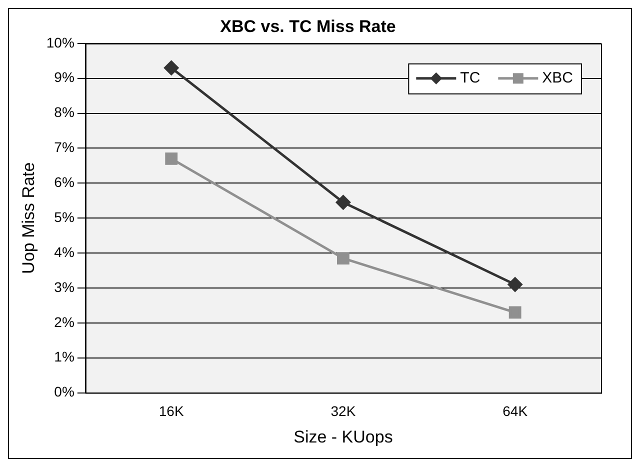 The height and width of the screenshot is (467, 640). Describe the element at coordinates (64, 112) in the screenshot. I see `y-tick-label: 8%` at that location.